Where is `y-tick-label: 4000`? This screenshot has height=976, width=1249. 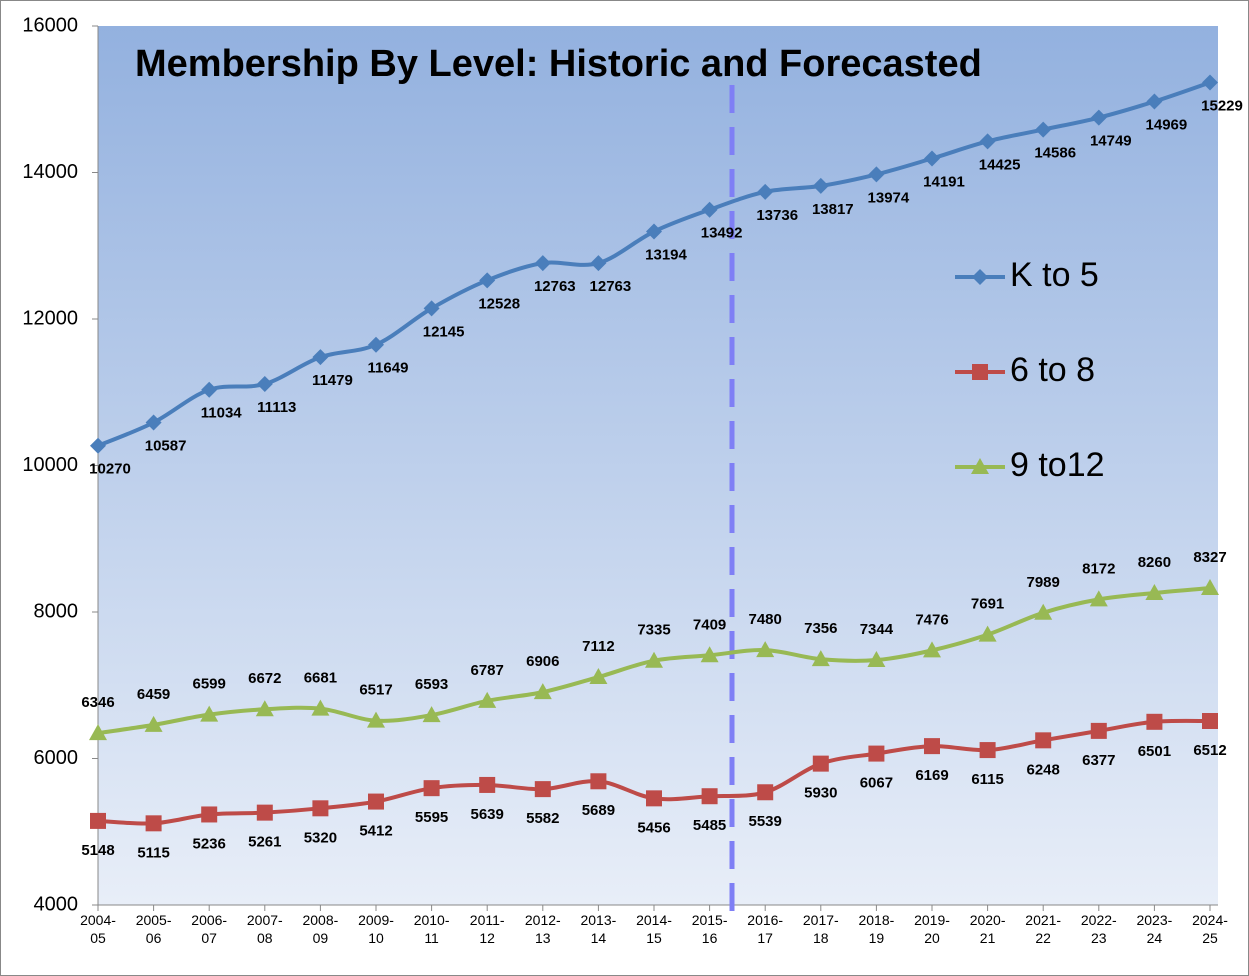 y-tick-label: 4000 is located at coordinates (56, 904).